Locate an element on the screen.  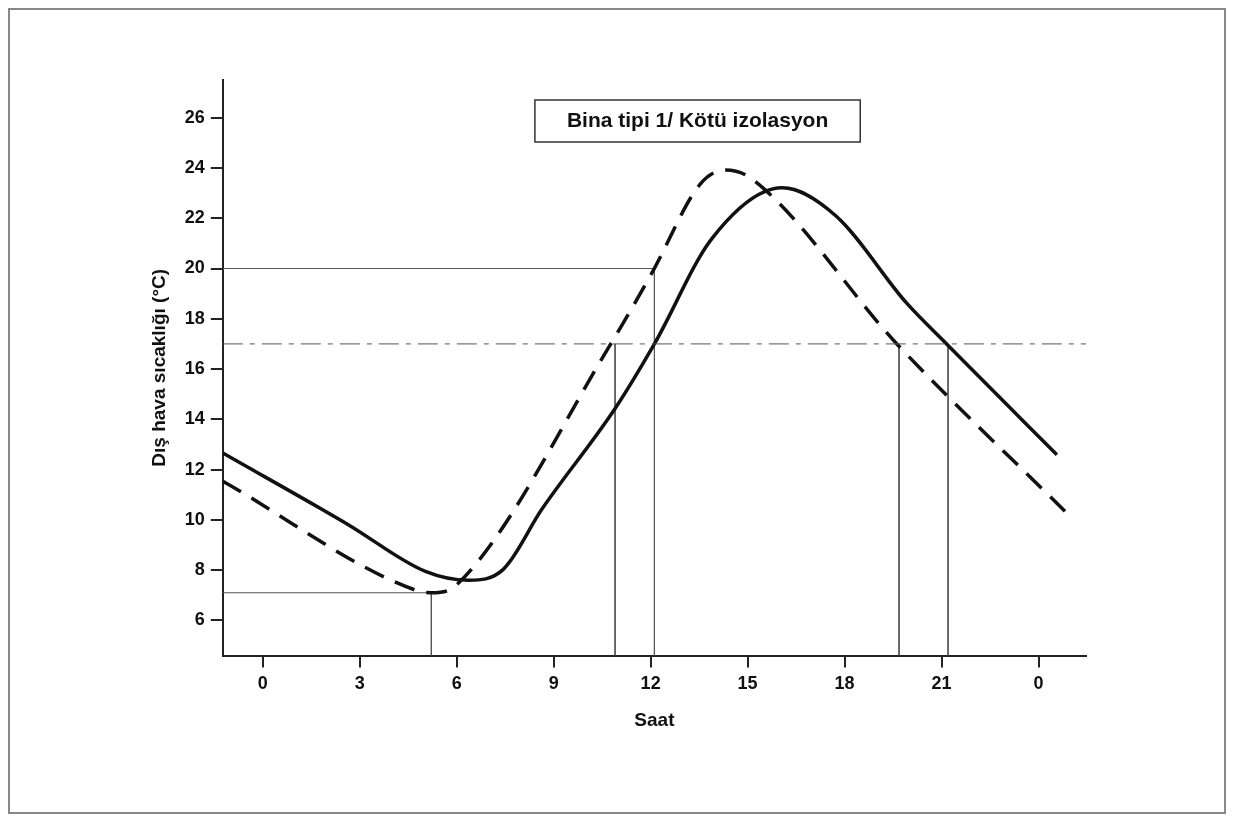
y-tick-label: 12 is located at coordinates (194, 468).